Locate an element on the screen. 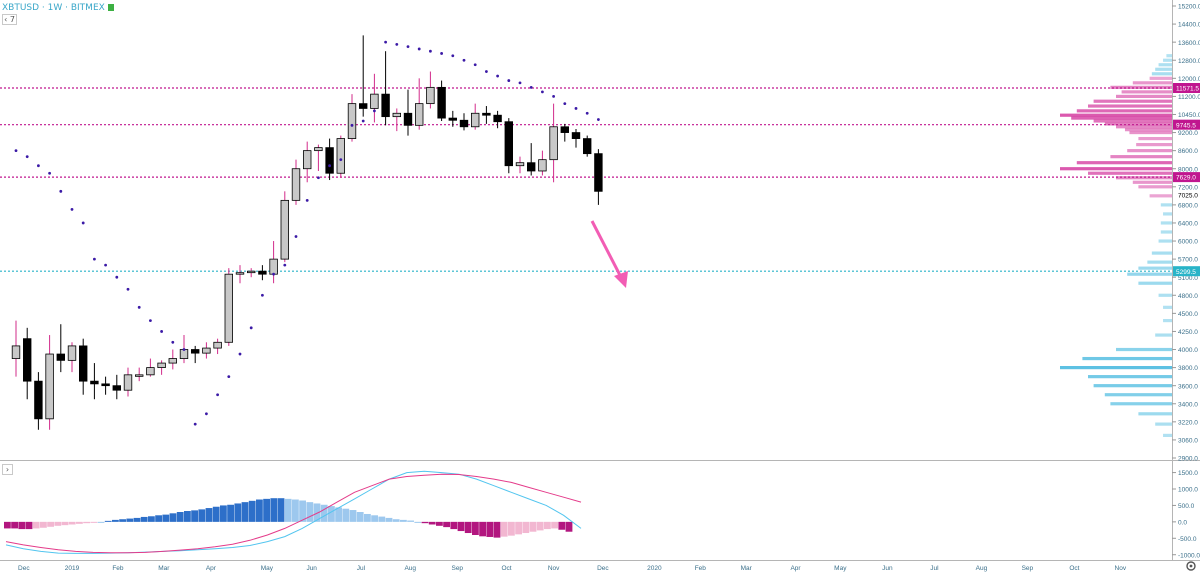 Image resolution: width=1200 pixels, height=574 pixels. price-tick-label: 10450.0 is located at coordinates (1189, 115).